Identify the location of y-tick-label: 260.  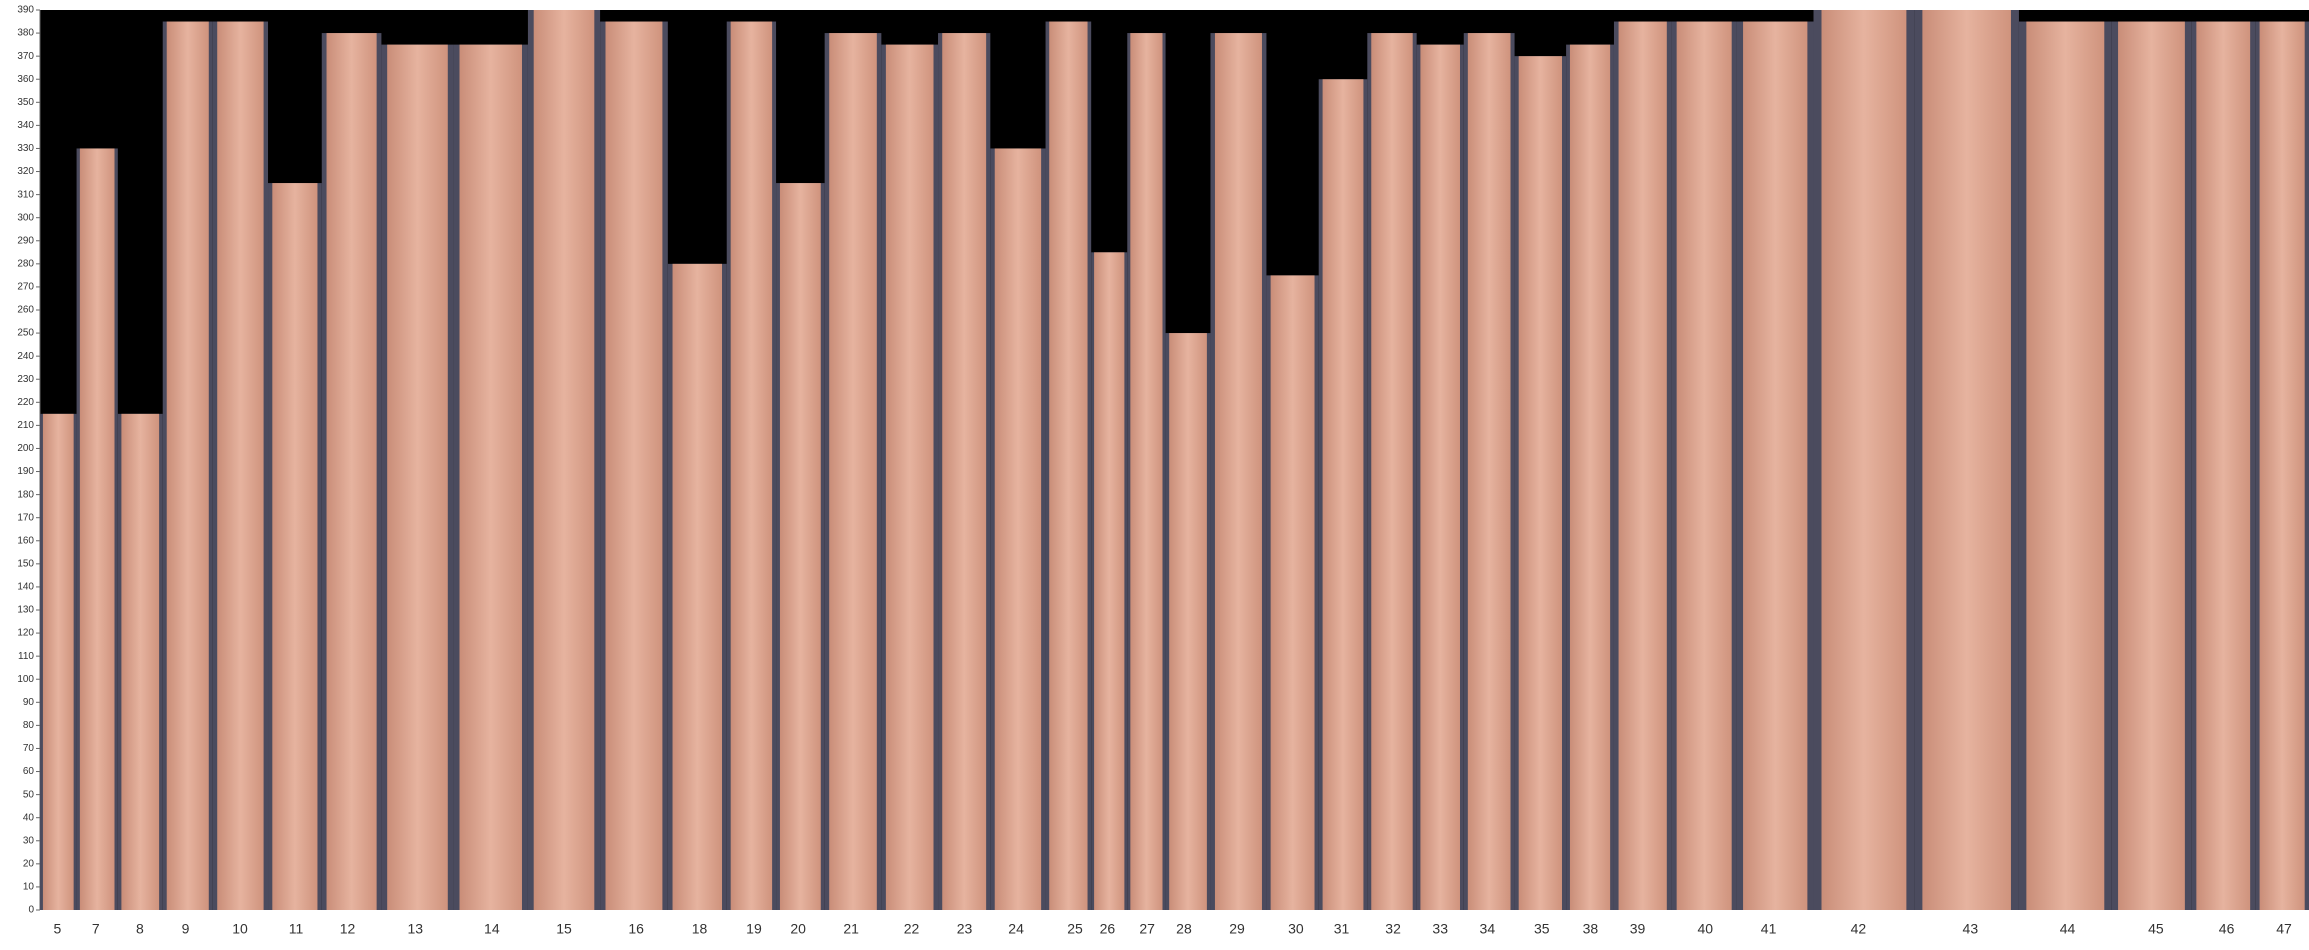
(25, 310).